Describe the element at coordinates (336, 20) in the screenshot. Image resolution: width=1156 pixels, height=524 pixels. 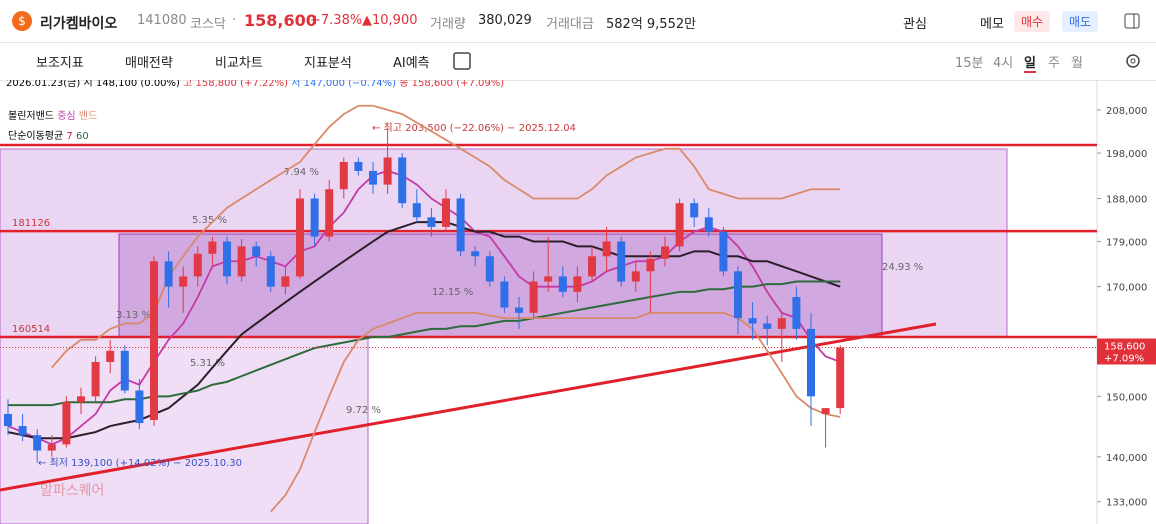
I see `change-pct: +7.38%` at that location.